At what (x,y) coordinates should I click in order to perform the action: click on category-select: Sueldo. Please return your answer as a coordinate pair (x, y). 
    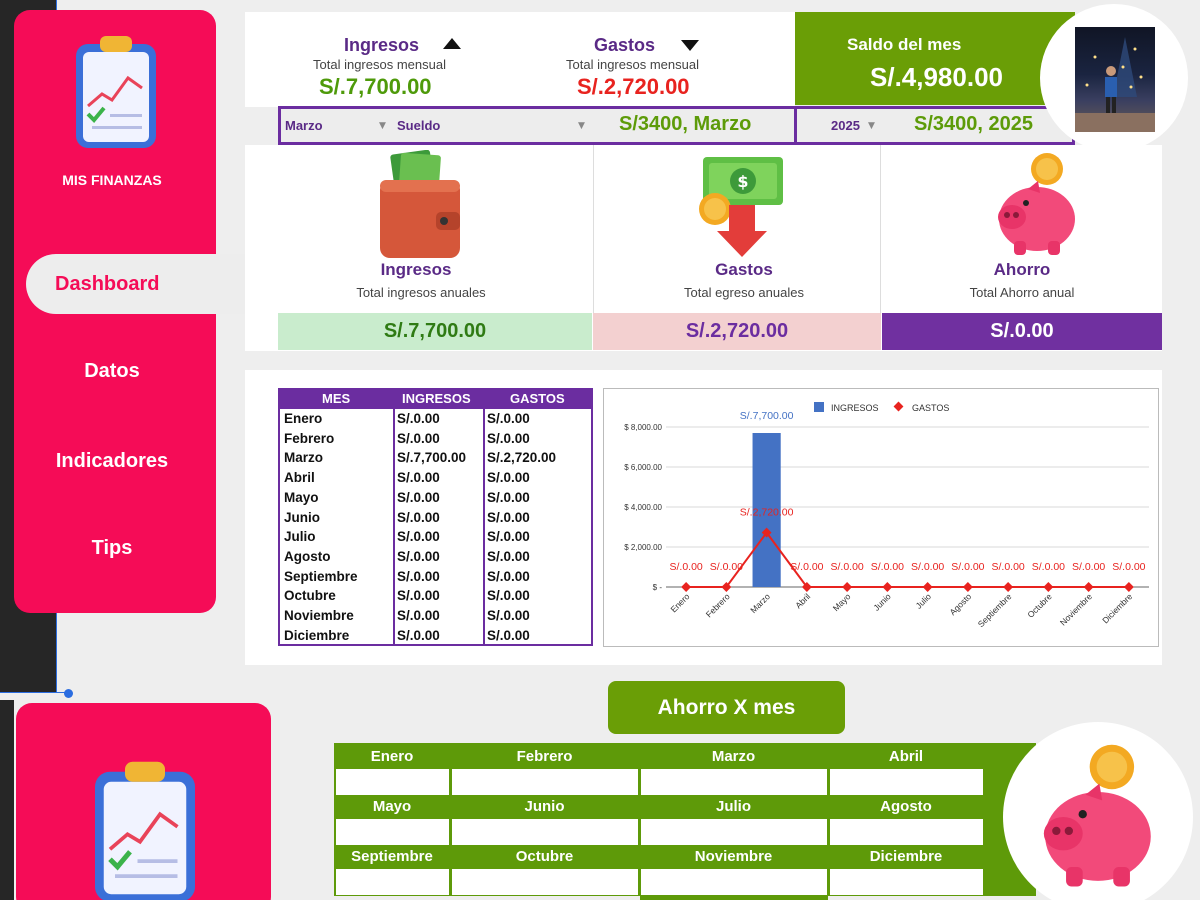
    Looking at the image, I should click on (419, 125).